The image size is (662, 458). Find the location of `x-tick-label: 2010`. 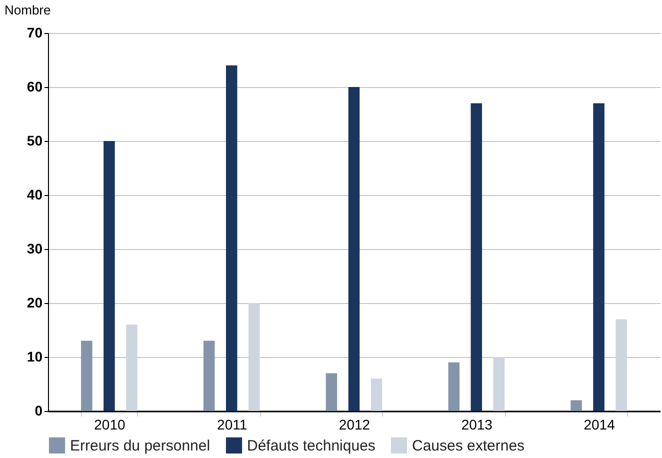

x-tick-label: 2010 is located at coordinates (110, 424).